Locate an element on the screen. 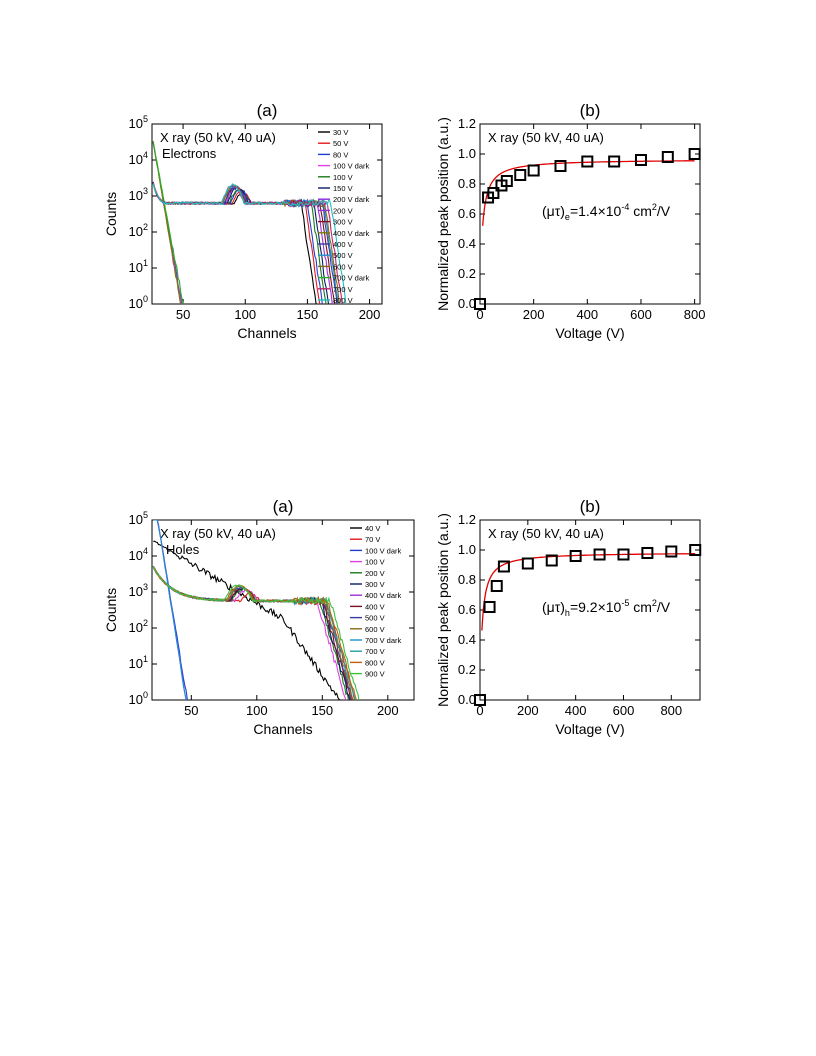 The image size is (816, 1056). y-tick-label: 0.8 is located at coordinates (467, 183).